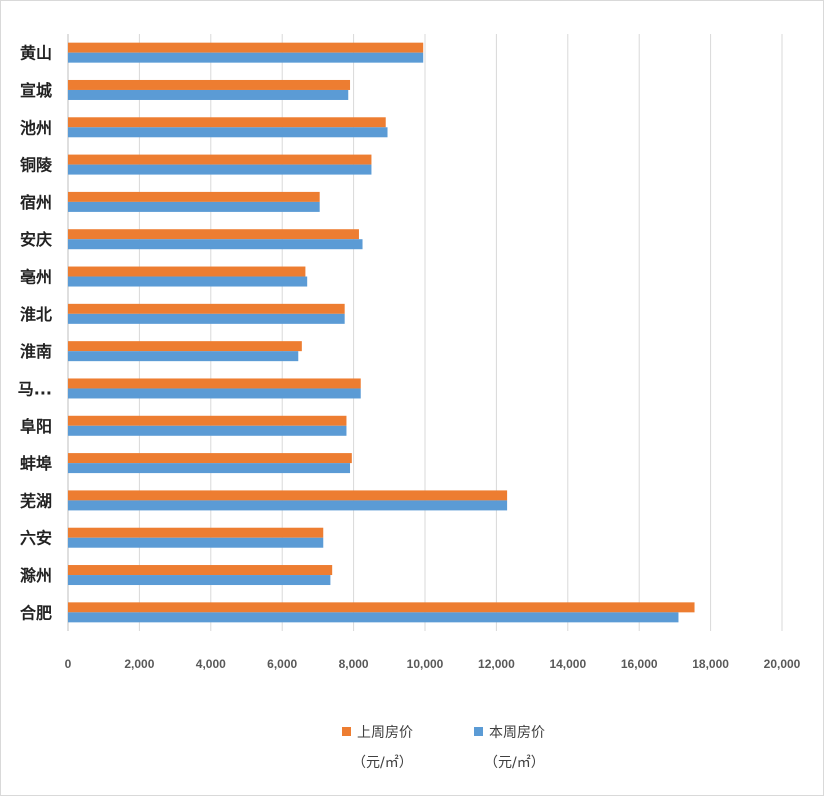 The width and height of the screenshot is (824, 796). What do you see at coordinates (36, 575) in the screenshot?
I see `category-label: 滁州` at bounding box center [36, 575].